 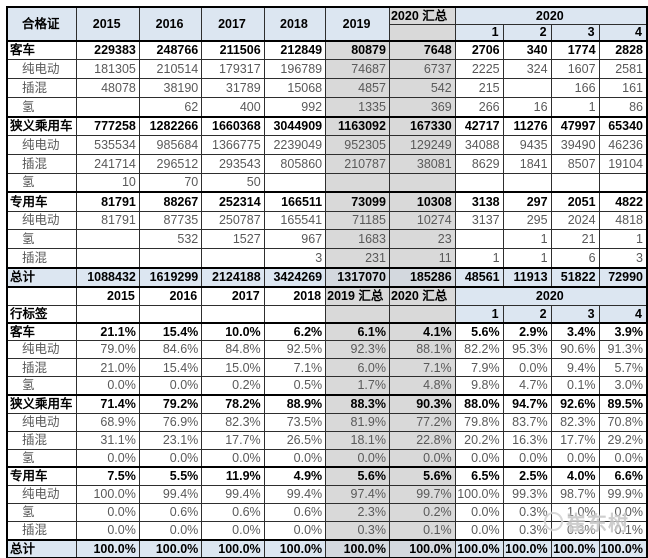 I want to click on cell: 99.4%, so click(x=295, y=494).